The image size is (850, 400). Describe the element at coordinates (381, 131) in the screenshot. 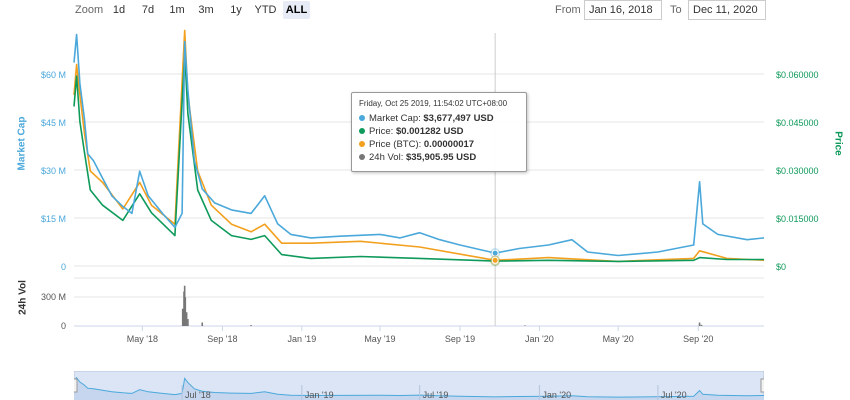

I see `tooltip-label: Price:` at that location.